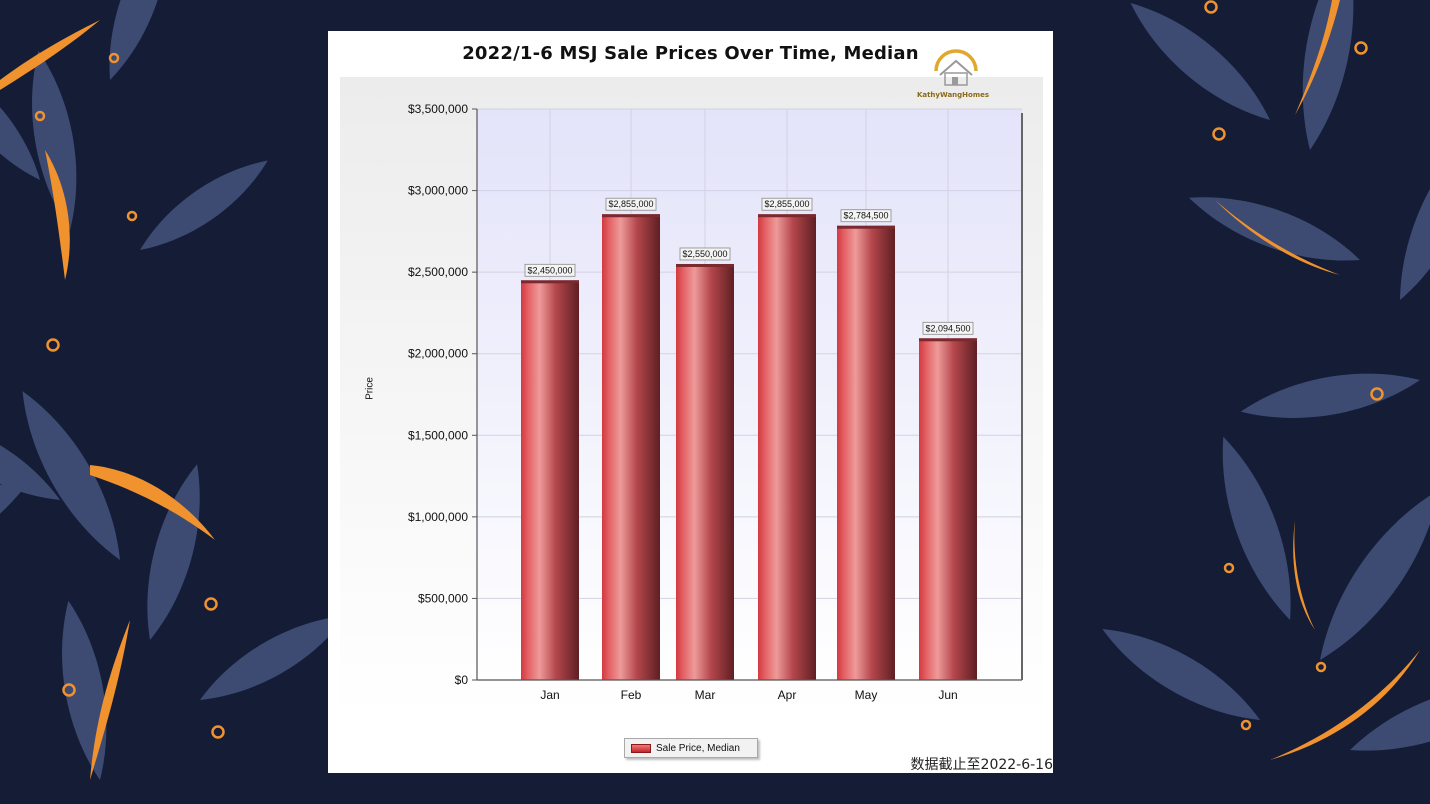 The width and height of the screenshot is (1430, 804). What do you see at coordinates (438, 272) in the screenshot?
I see `y-tick-label: $2,500,000` at bounding box center [438, 272].